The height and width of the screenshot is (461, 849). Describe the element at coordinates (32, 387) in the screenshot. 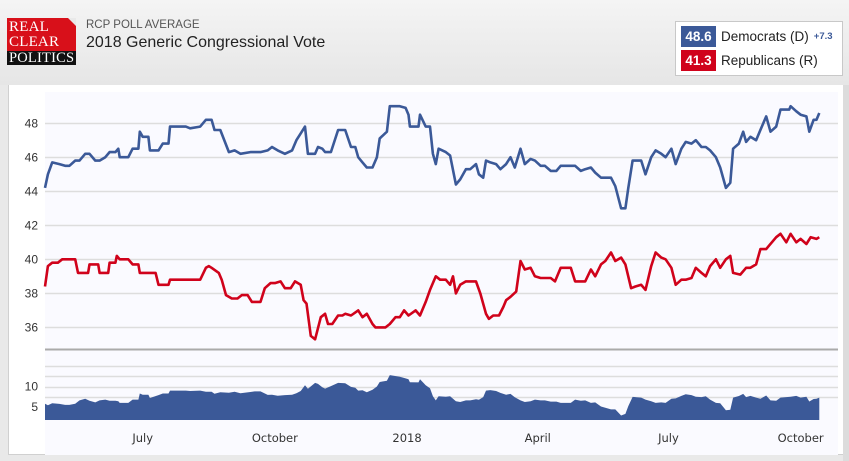

I see `spread-y-tick-label: 10` at that location.